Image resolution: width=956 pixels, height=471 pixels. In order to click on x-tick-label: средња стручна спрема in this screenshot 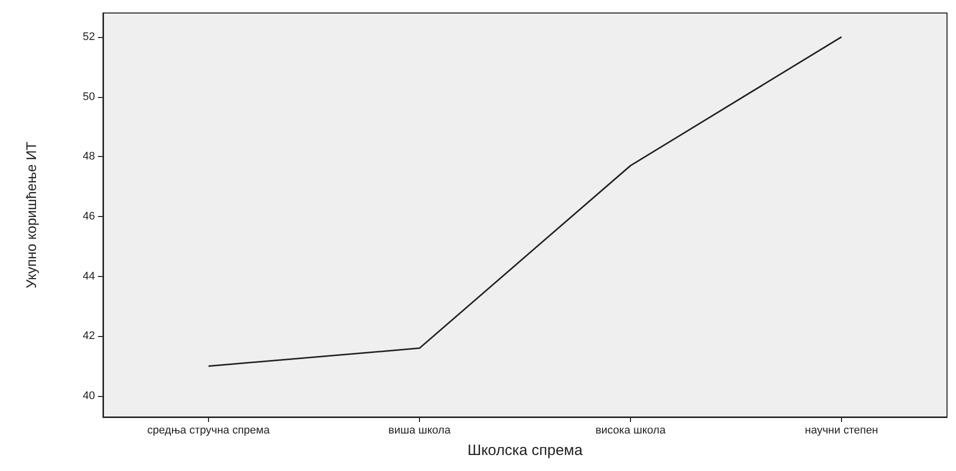, I will do `click(209, 430)`.